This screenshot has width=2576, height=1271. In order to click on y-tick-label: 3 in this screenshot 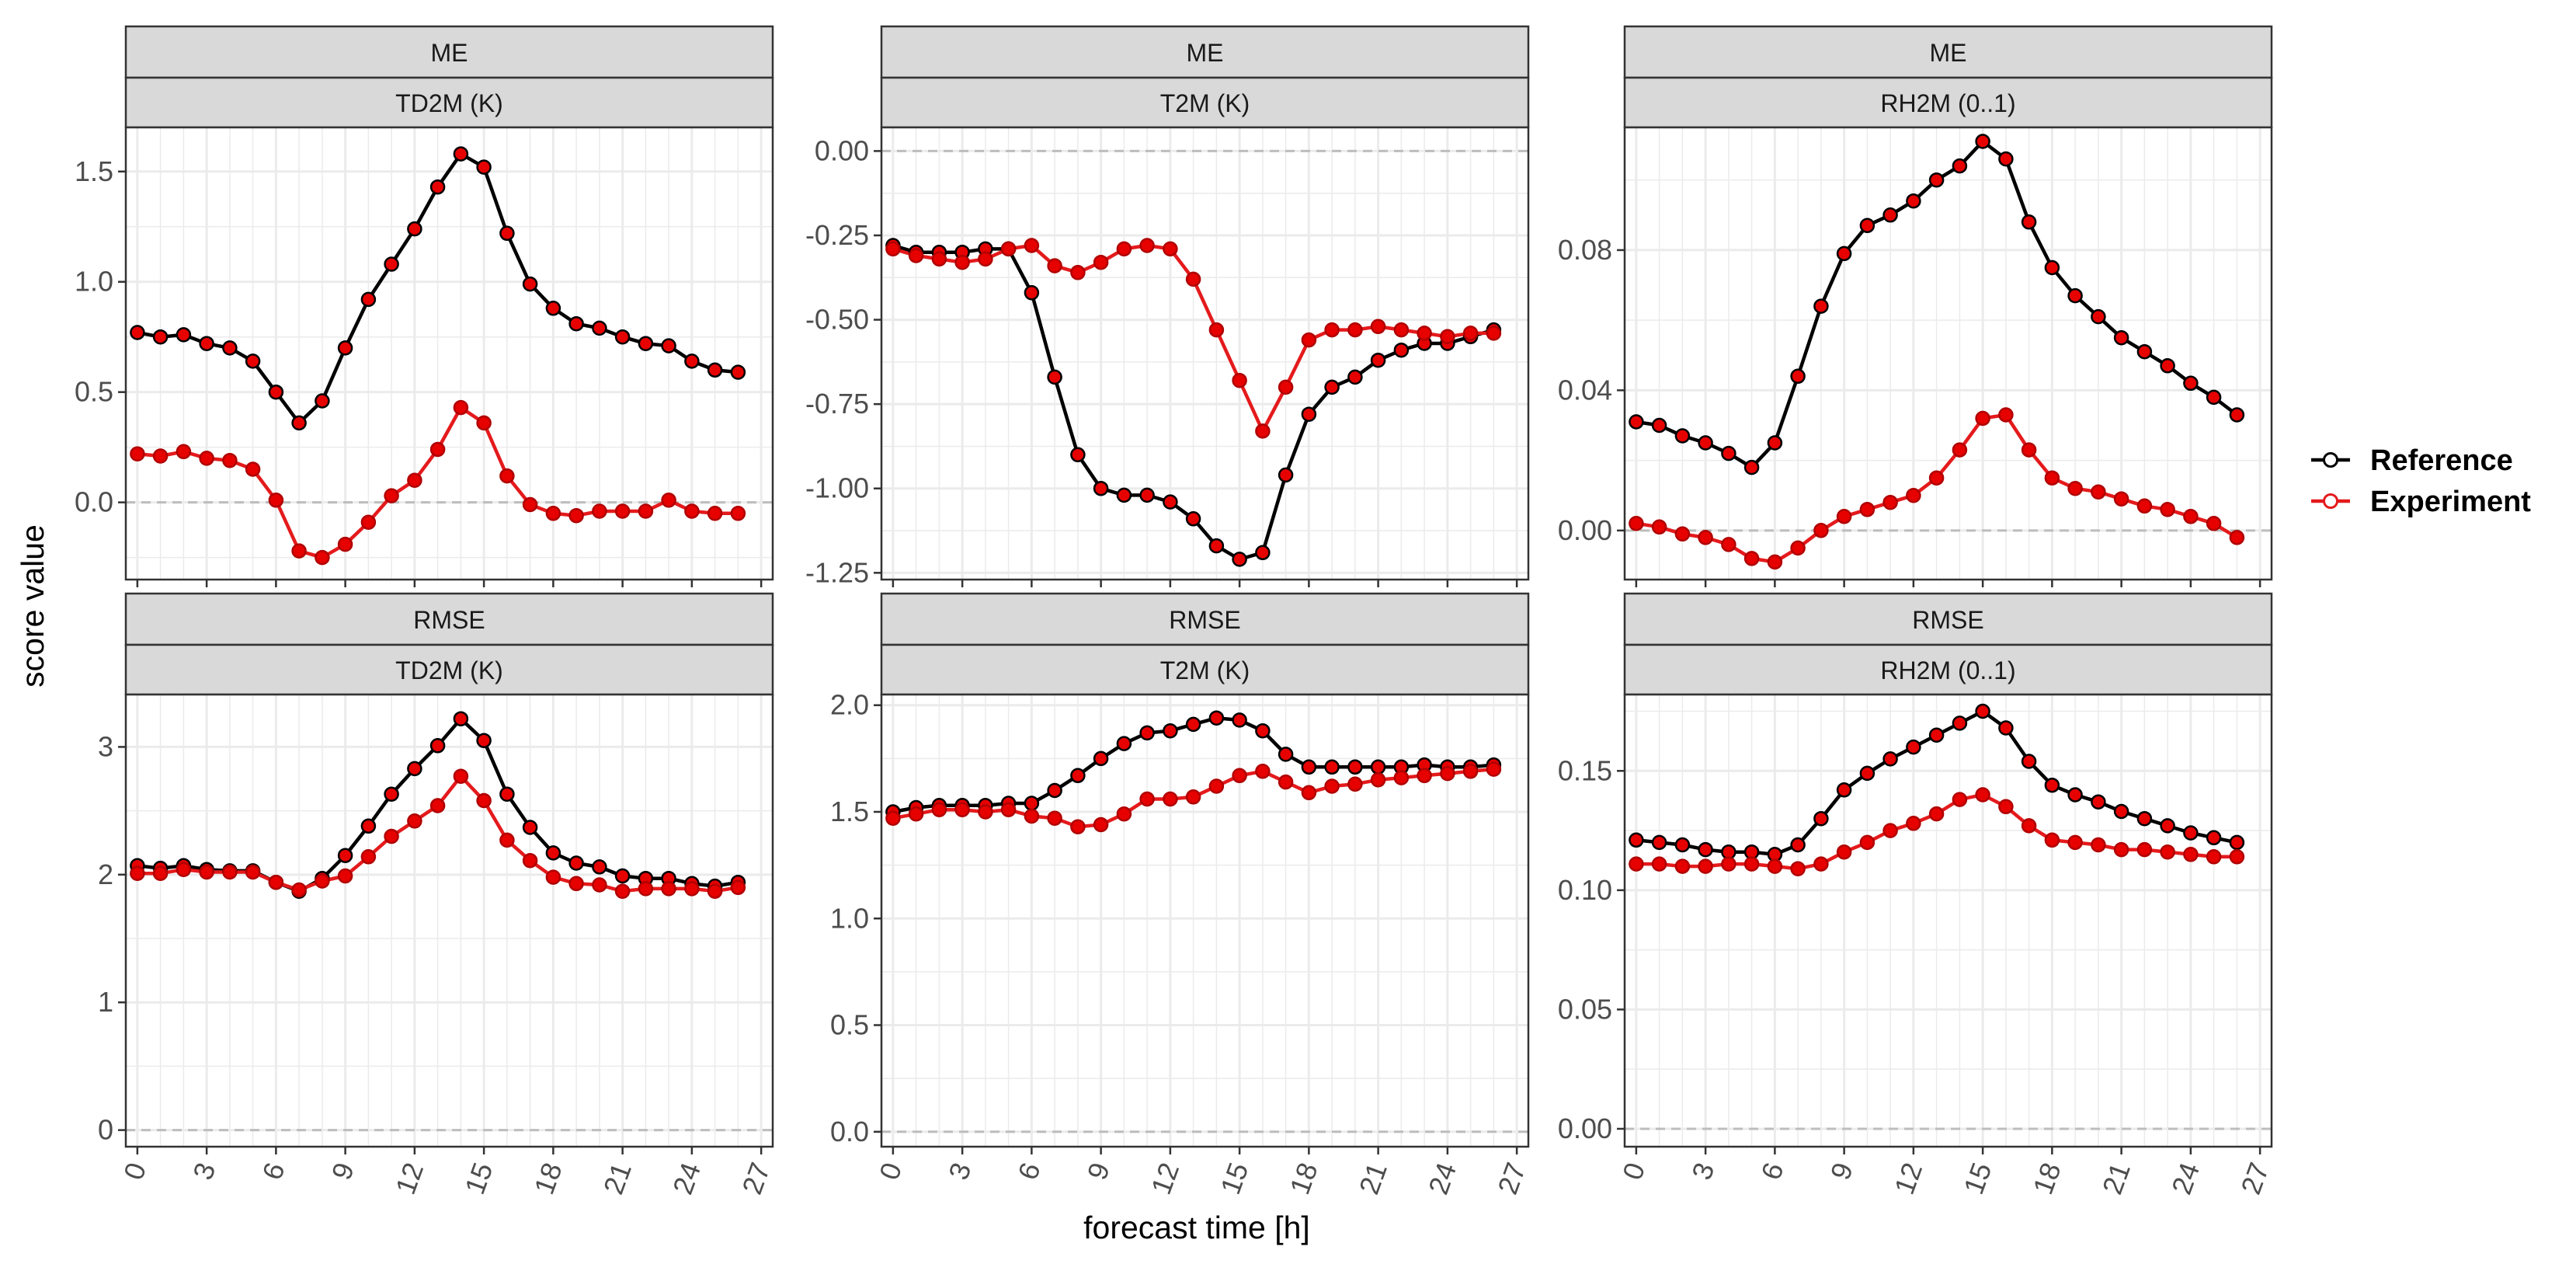, I will do `click(106, 746)`.